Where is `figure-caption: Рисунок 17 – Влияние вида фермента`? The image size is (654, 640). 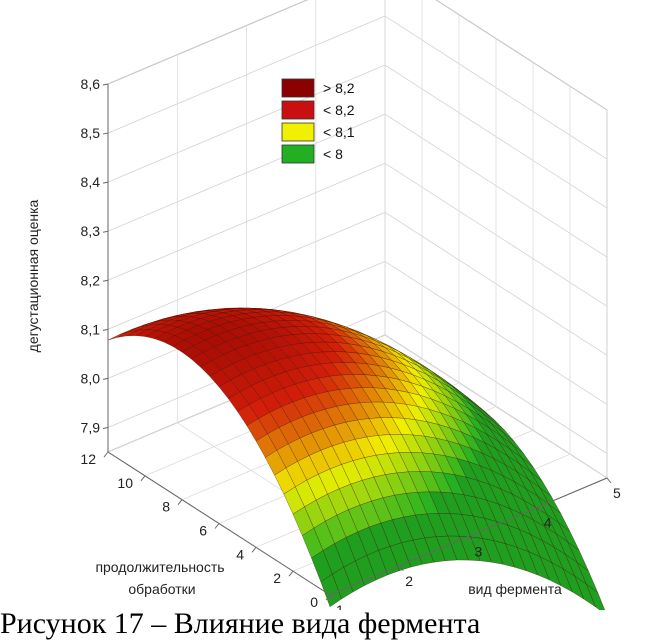 figure-caption: Рисунок 17 – Влияние вида фермента is located at coordinates (240, 624).